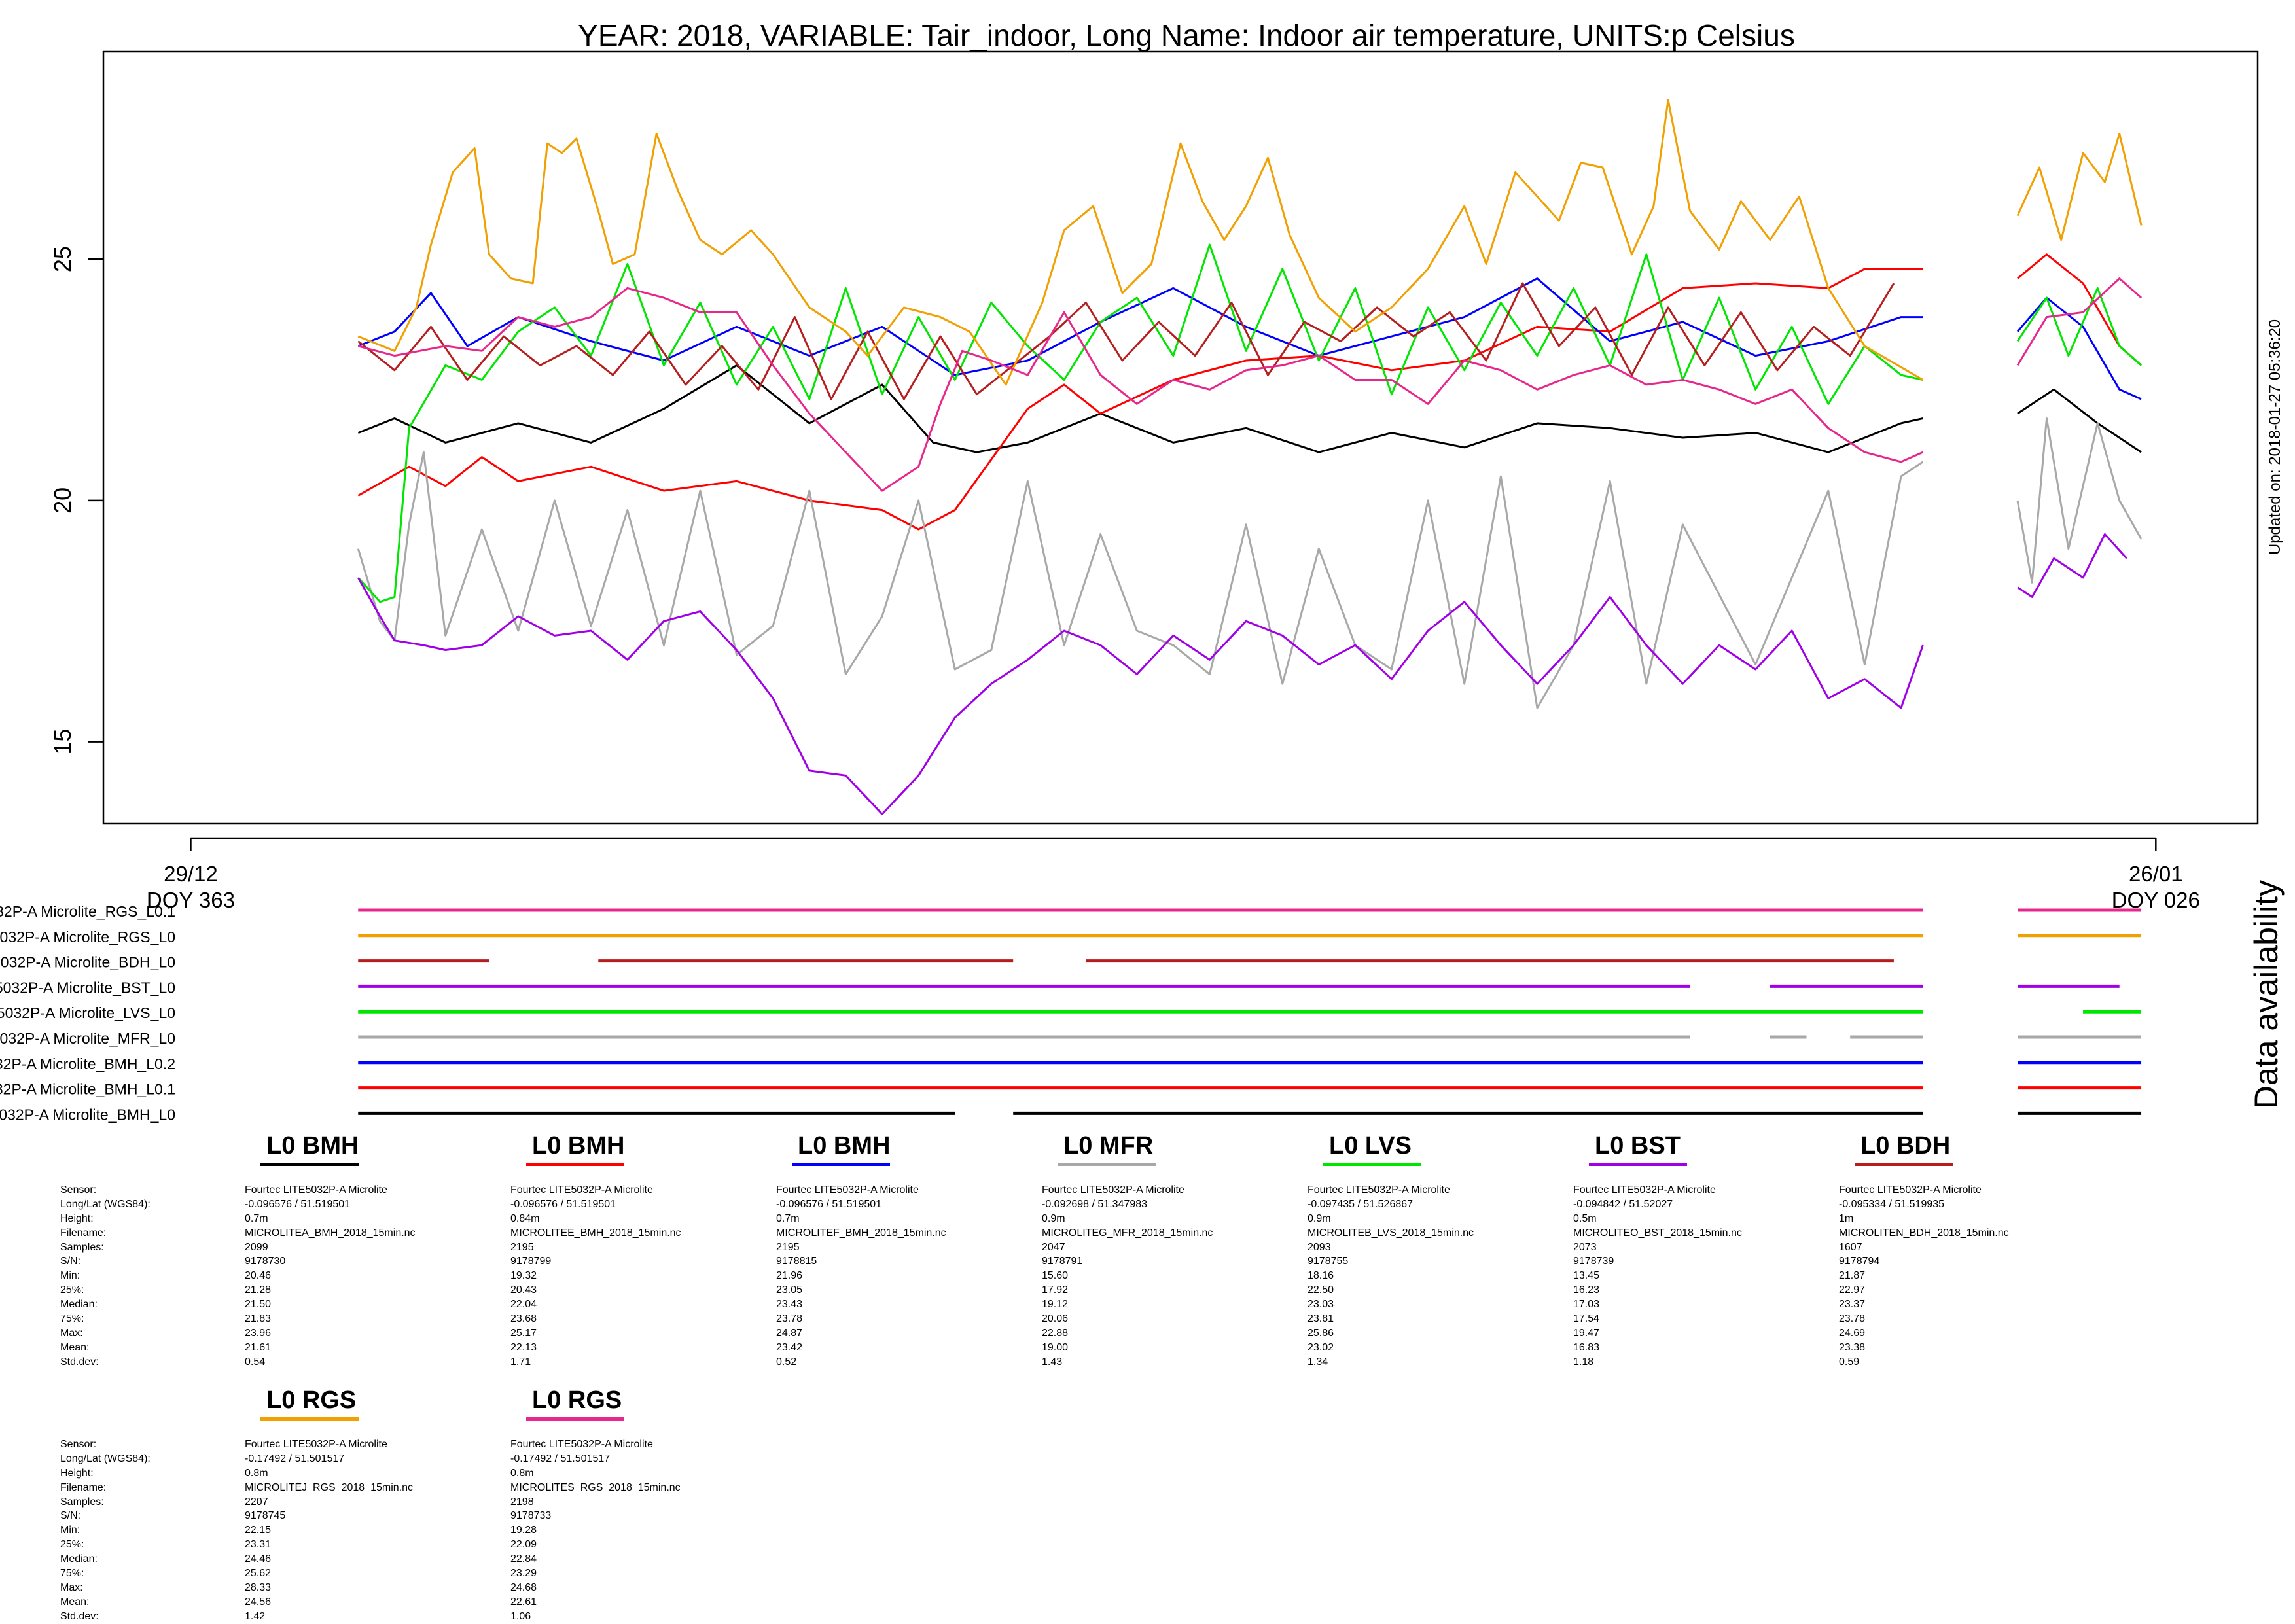 The width and height of the screenshot is (2295, 1624). I want to click on field-value: 9178745, so click(265, 1516).